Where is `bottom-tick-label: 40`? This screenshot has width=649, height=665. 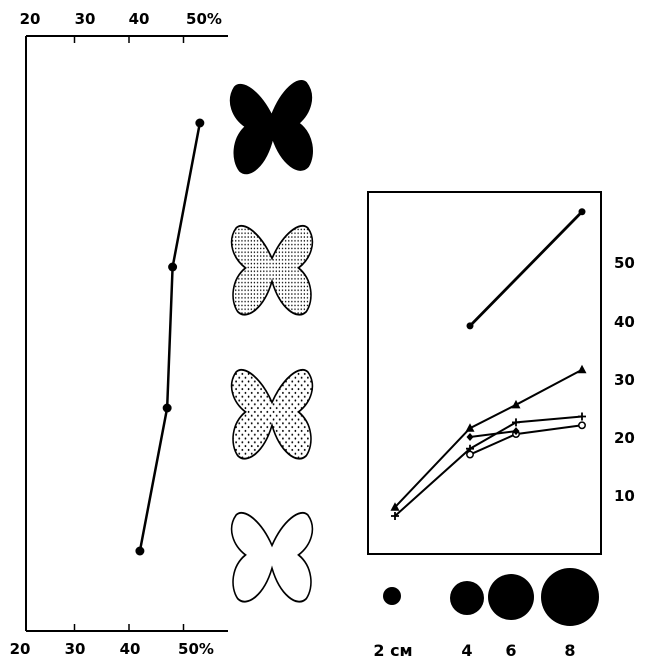 bottom-tick-label: 40 is located at coordinates (130, 649).